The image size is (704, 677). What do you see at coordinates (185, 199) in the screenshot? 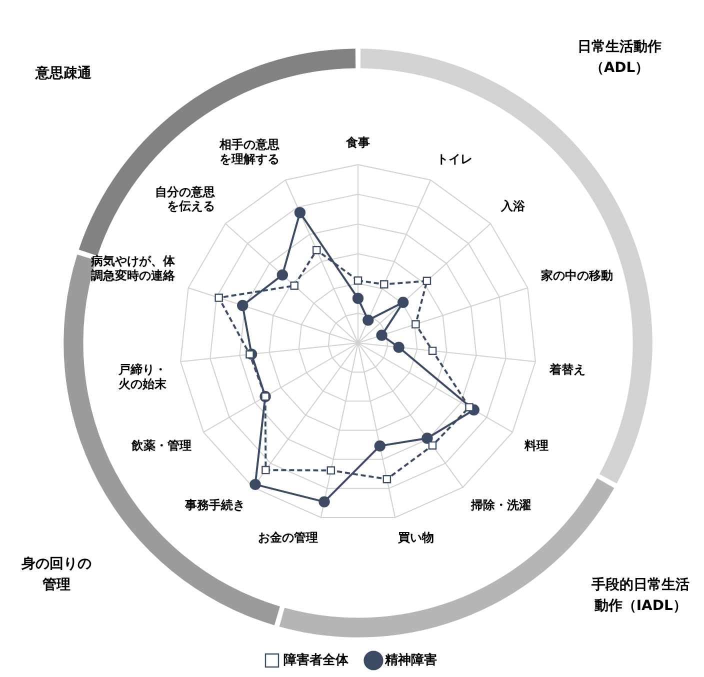
I see `spoke-label: 自分の意思を伝える` at bounding box center [185, 199].